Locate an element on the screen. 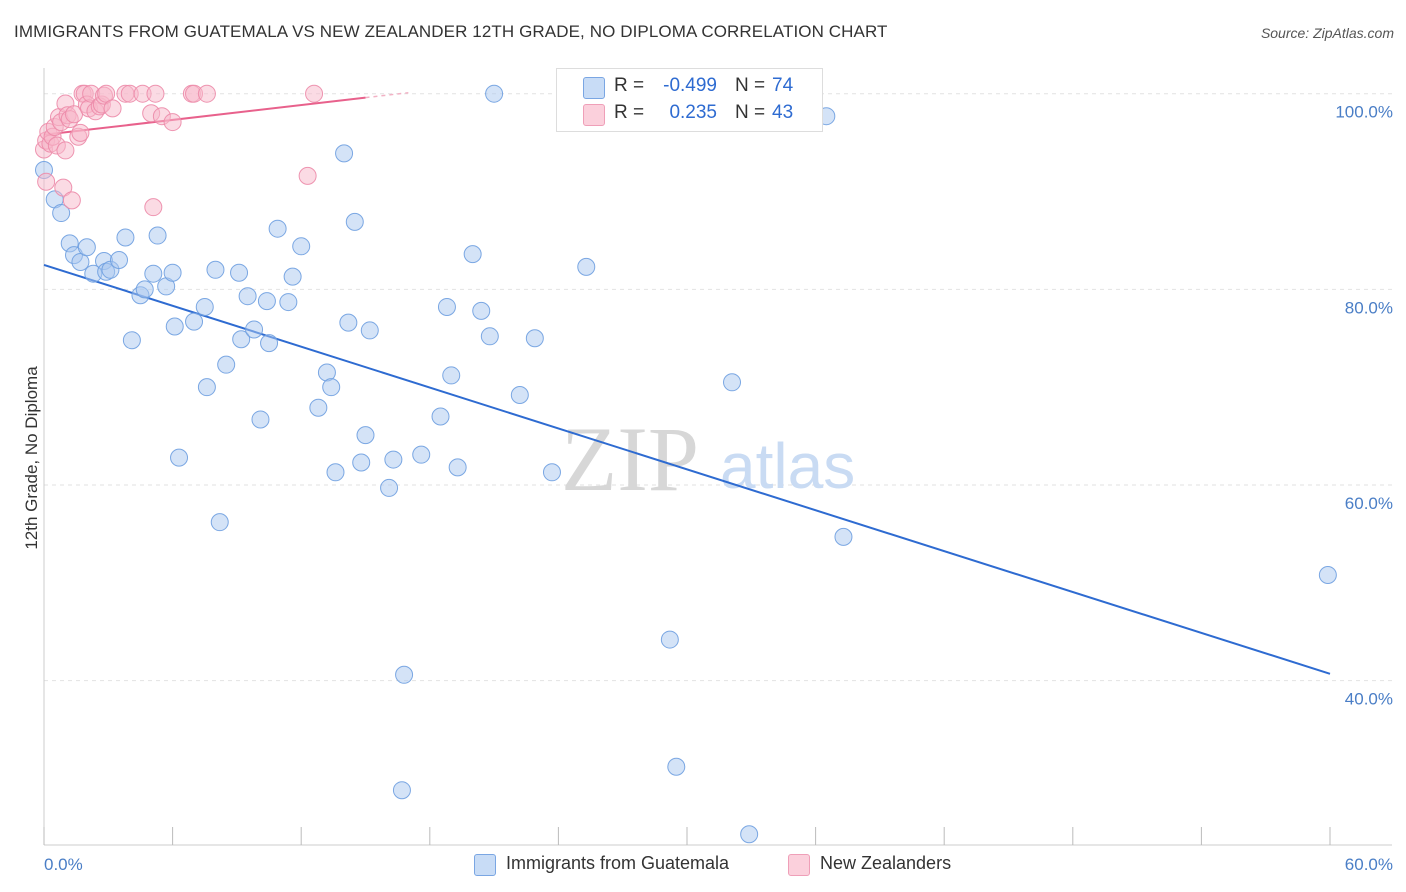 This screenshot has width=1406, height=892. series-swatch-guatemala is located at coordinates (485, 865).